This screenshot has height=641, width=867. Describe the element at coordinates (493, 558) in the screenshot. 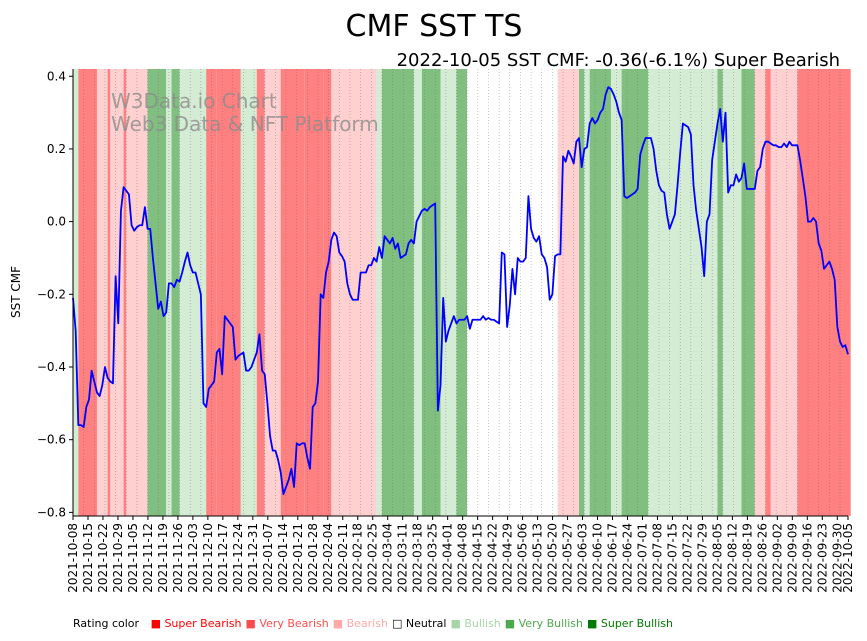

I see `x-tick-label: 2022-04-22` at that location.